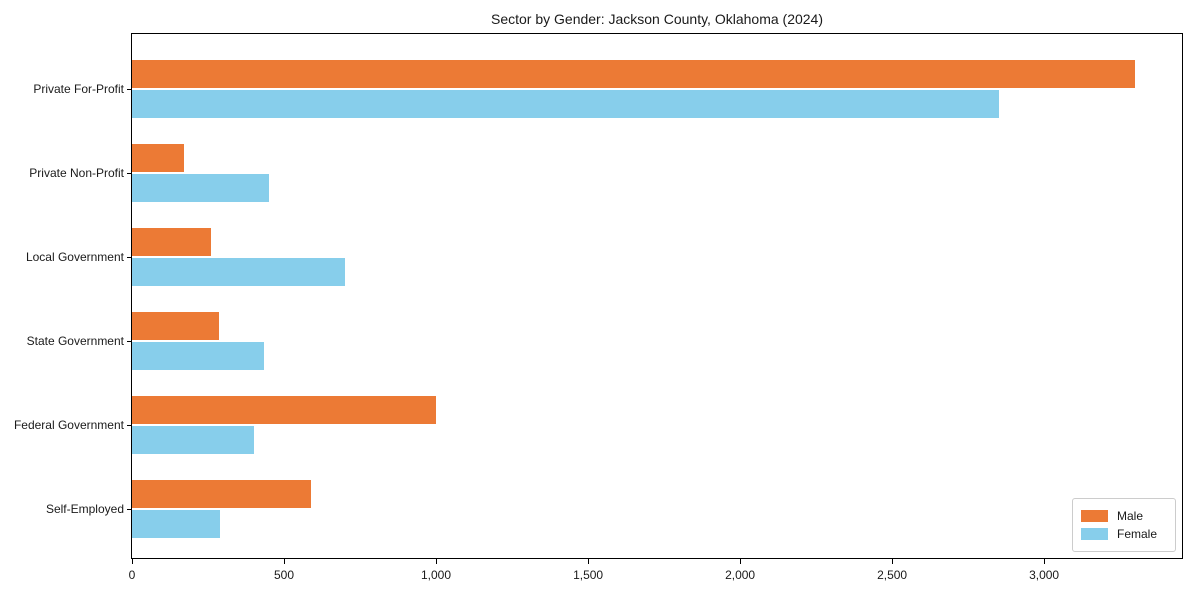 The height and width of the screenshot is (600, 1200). Describe the element at coordinates (1130, 516) in the screenshot. I see `legend-label: Male` at that location.